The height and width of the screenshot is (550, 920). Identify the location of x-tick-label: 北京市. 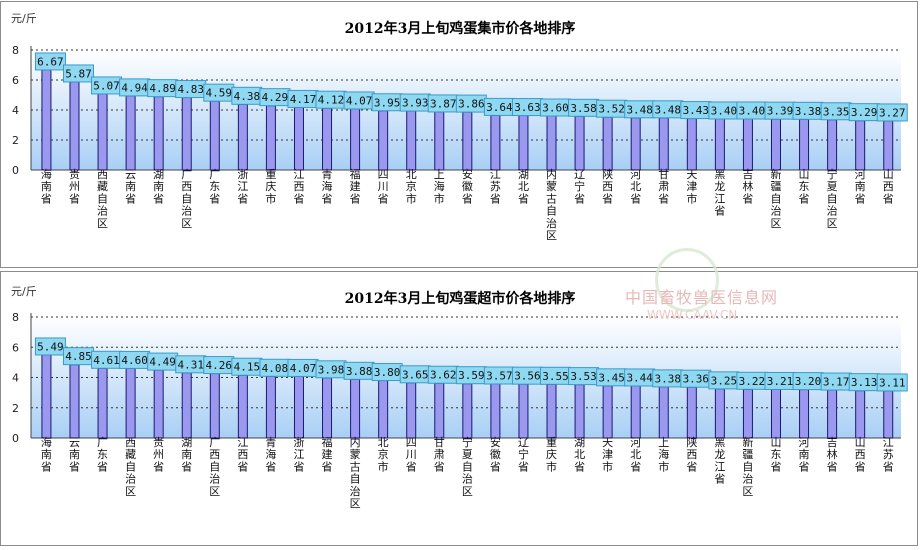
(383, 454).